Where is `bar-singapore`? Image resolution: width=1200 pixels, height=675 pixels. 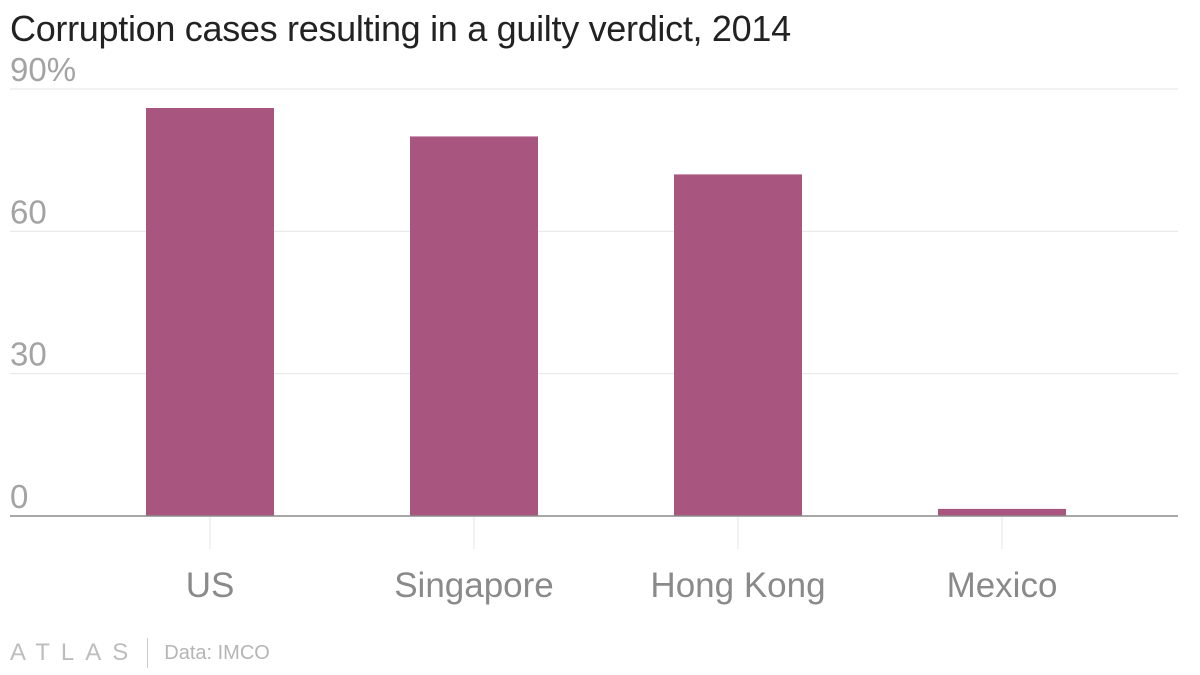
bar-singapore is located at coordinates (474, 326).